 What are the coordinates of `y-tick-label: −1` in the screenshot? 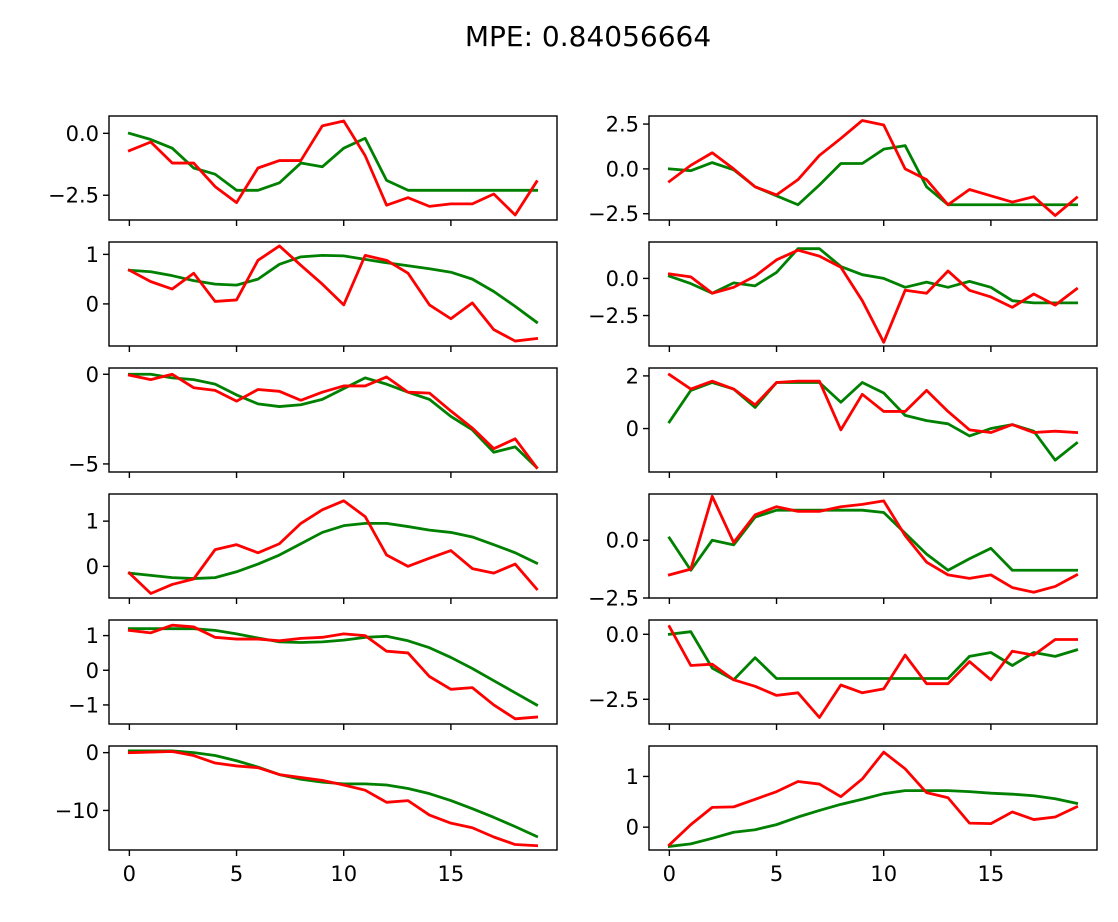 It's located at (83, 705).